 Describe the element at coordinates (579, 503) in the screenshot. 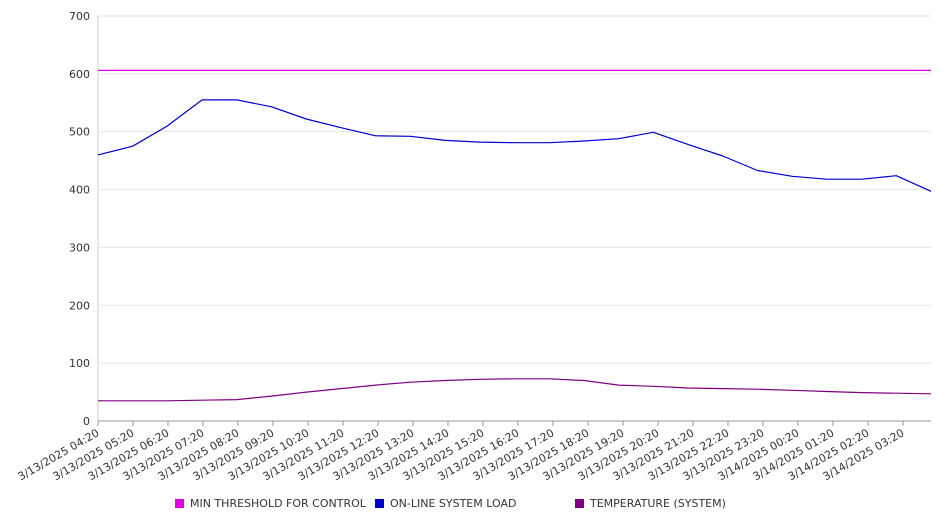

I see `legend-swatch-temperature` at that location.